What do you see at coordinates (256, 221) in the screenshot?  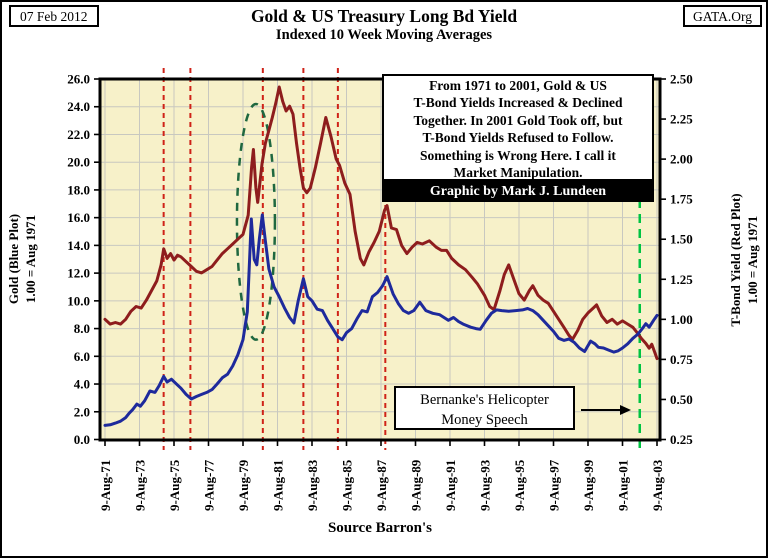 I see `spike-highlight-ellipse` at bounding box center [256, 221].